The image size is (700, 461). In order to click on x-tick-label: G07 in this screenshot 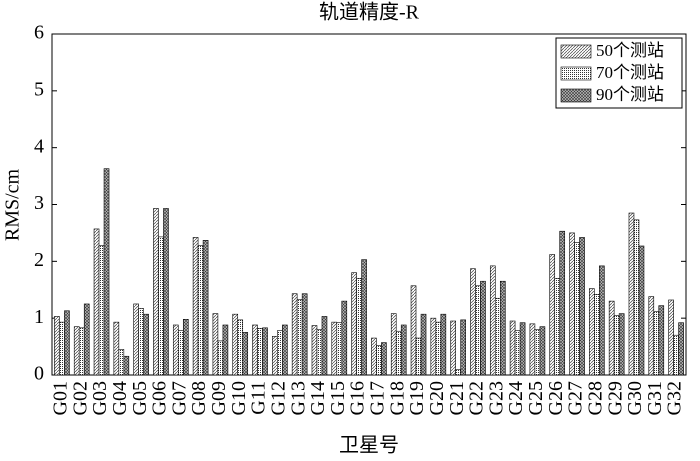, I will do `click(179, 398)`.